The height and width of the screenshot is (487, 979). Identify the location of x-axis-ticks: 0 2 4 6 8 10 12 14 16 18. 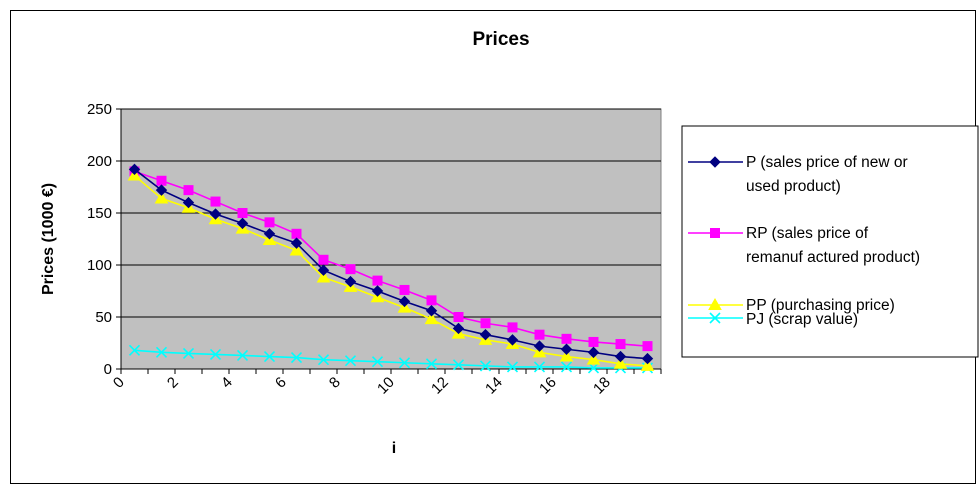
(386, 383).